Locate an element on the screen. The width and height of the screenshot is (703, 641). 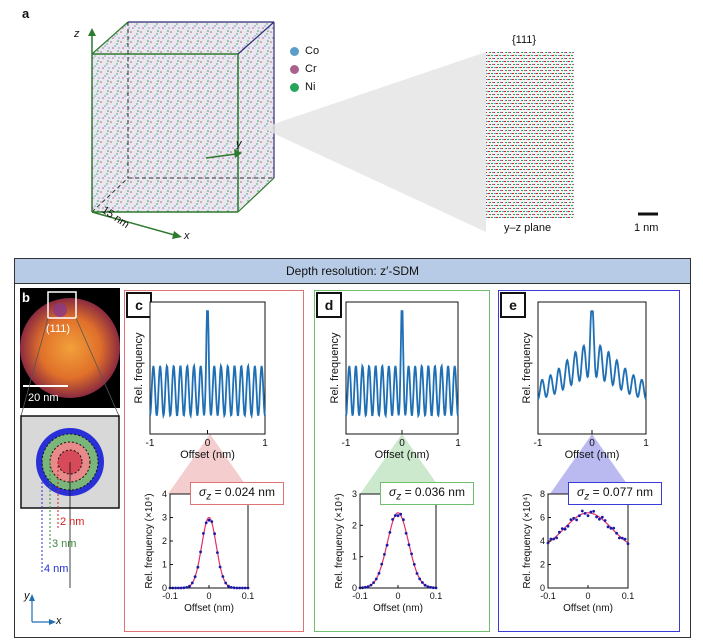
element-legend: Co Cr Ni is located at coordinates (304, 69).